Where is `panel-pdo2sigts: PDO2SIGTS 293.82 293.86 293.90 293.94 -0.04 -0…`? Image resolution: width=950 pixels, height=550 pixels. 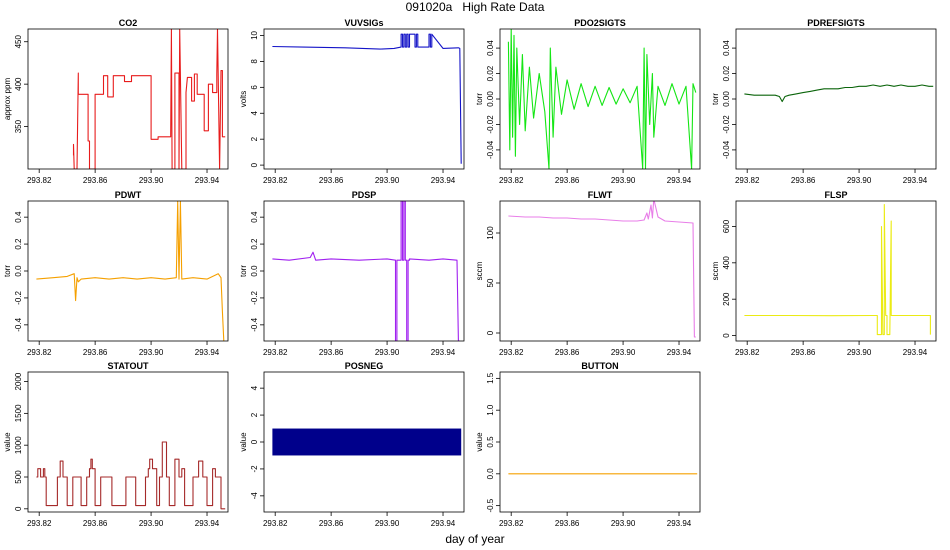
panel-pdo2sigts: PDO2SIGTS 293.82 293.86 293.90 293.94 -0.04 -0… is located at coordinates (588, 101).